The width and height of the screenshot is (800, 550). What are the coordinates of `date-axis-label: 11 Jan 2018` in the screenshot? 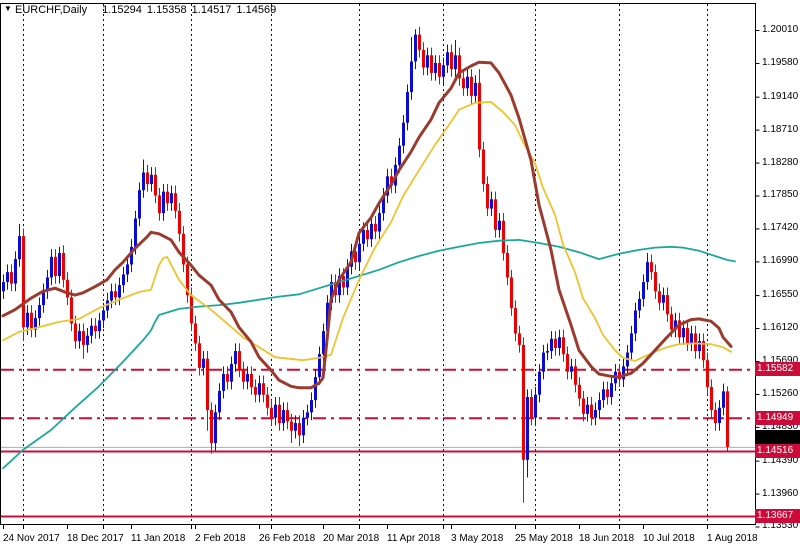 It's located at (158, 538).